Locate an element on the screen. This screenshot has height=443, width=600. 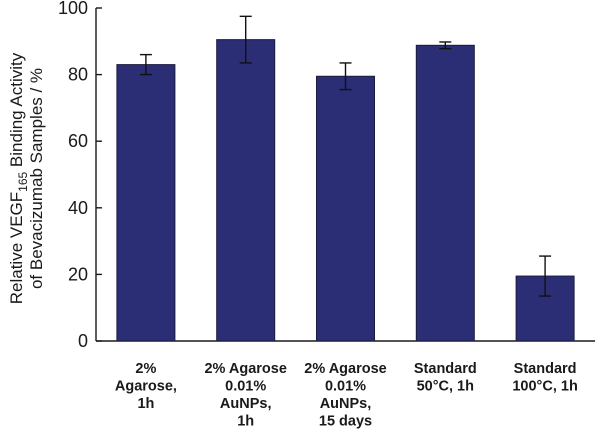
y-axis-title-line2: of Bevacizumab Samples / % is located at coordinates (36, 178).